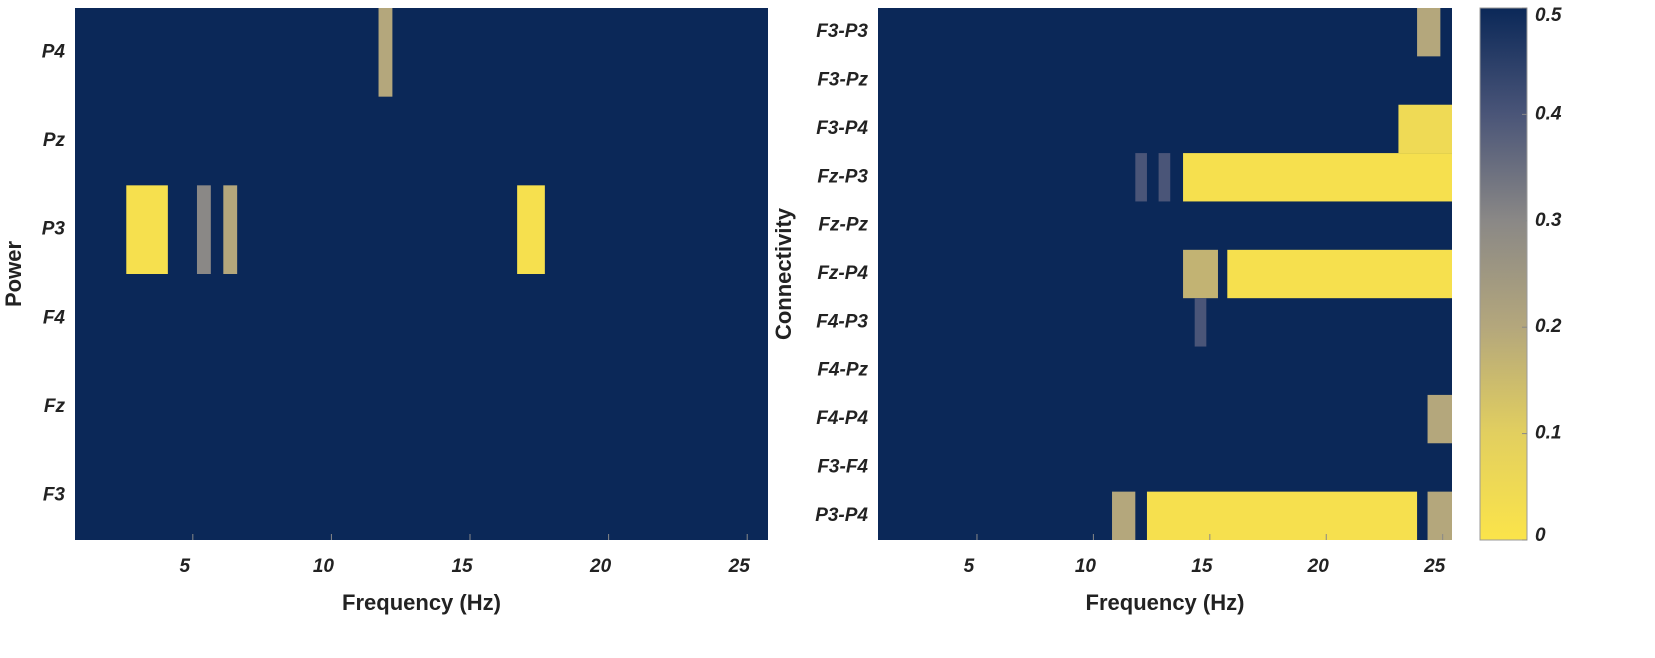 The height and width of the screenshot is (658, 1655). What do you see at coordinates (1503, 274) in the screenshot?
I see `colorbar` at bounding box center [1503, 274].